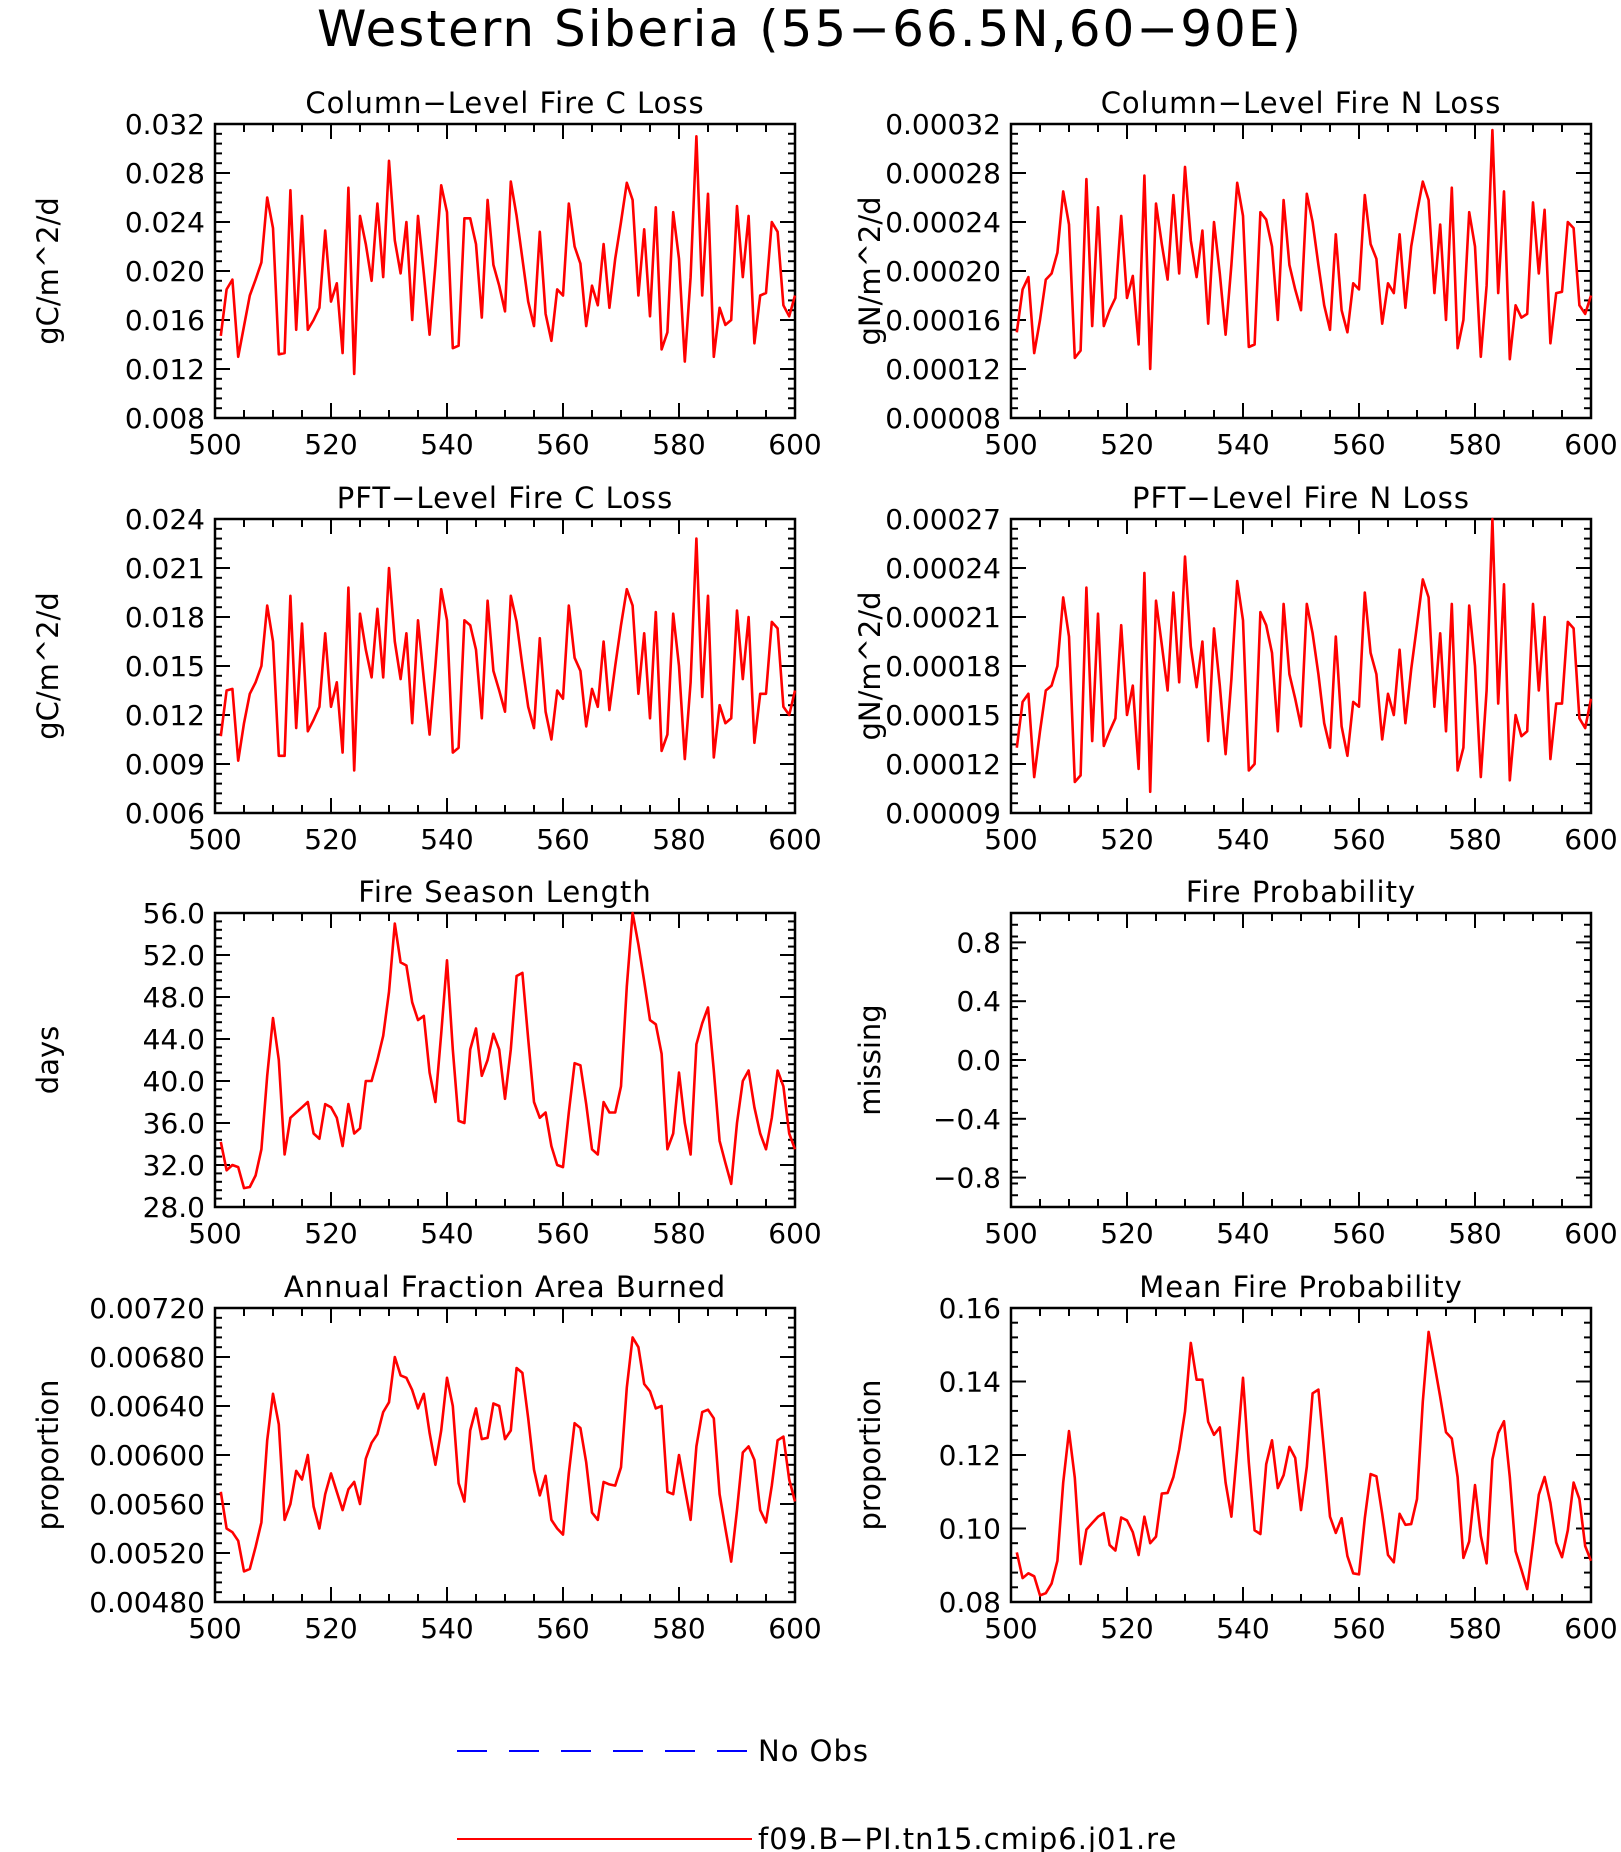  I want to click on y-tick-label: 48.0, so click(174, 997).